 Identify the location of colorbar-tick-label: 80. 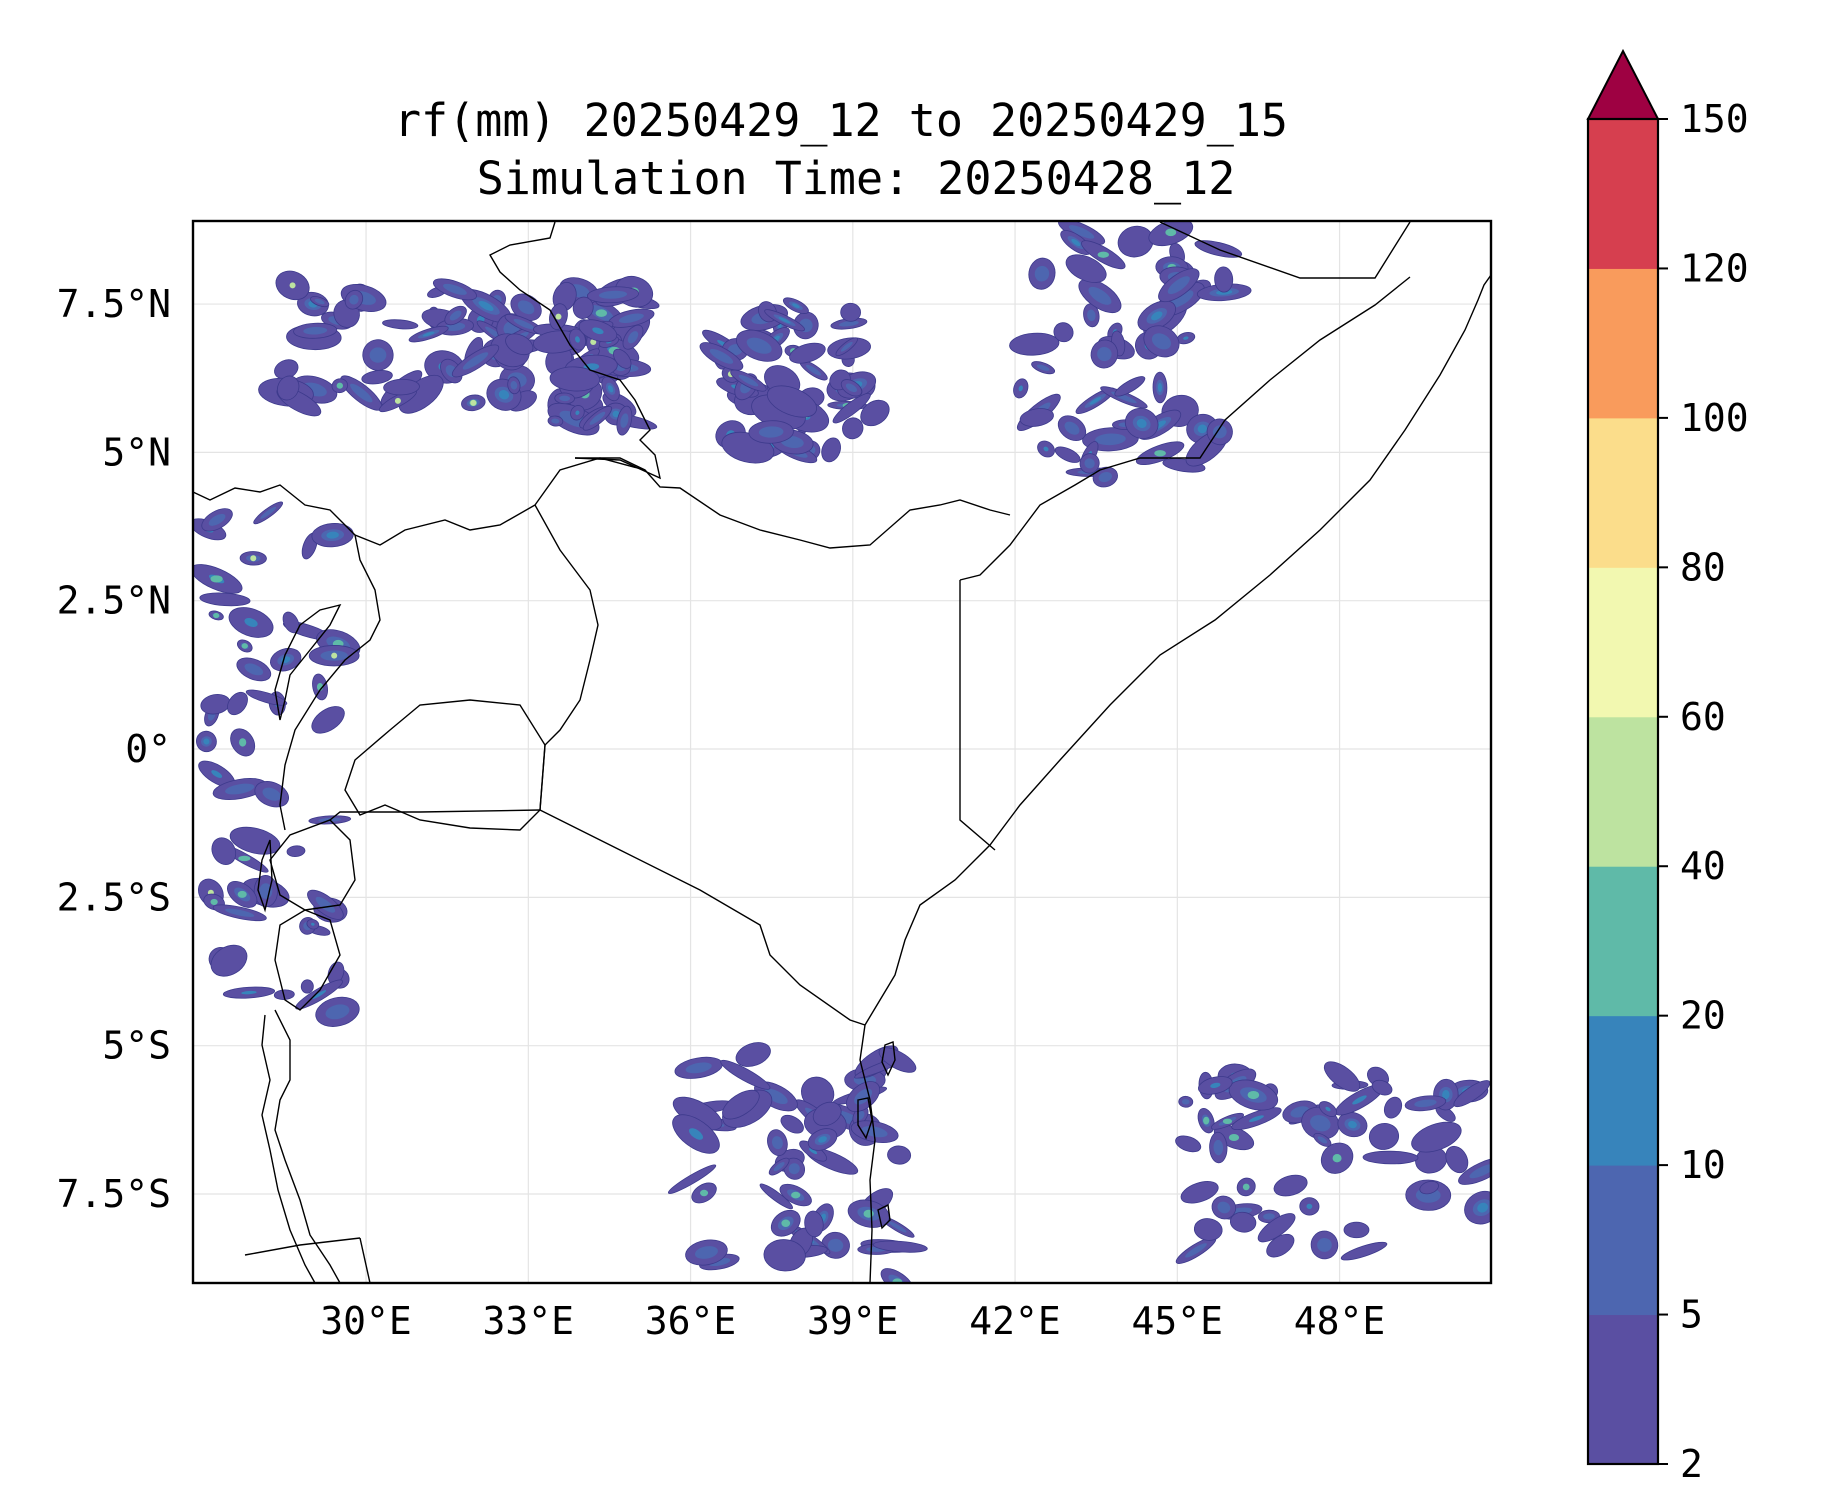
(1703, 567).